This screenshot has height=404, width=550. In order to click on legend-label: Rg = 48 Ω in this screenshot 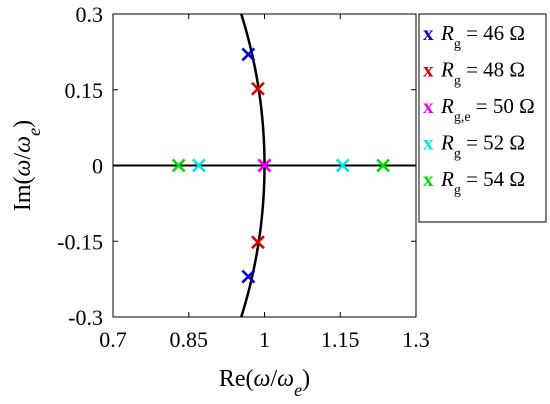, I will do `click(482, 73)`.